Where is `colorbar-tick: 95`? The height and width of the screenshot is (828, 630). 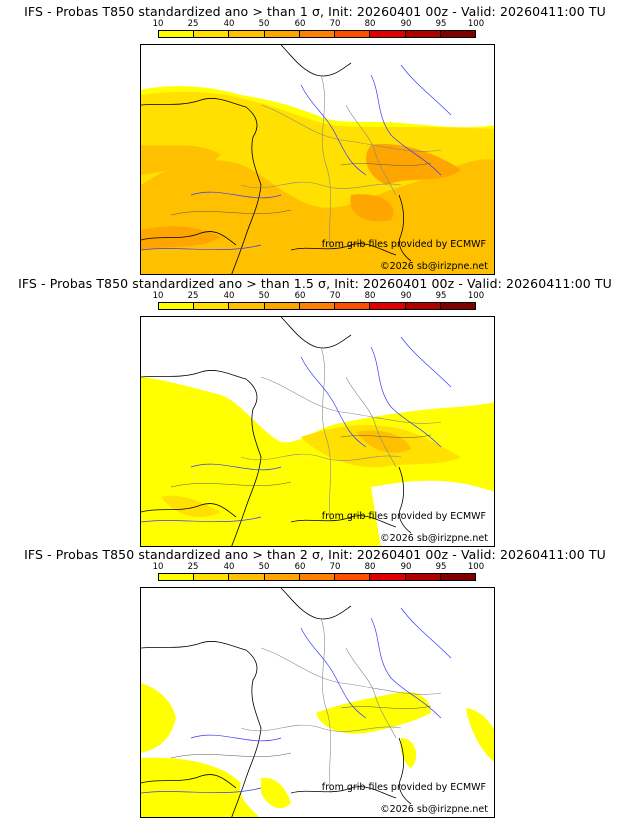 colorbar-tick: 95 is located at coordinates (441, 567).